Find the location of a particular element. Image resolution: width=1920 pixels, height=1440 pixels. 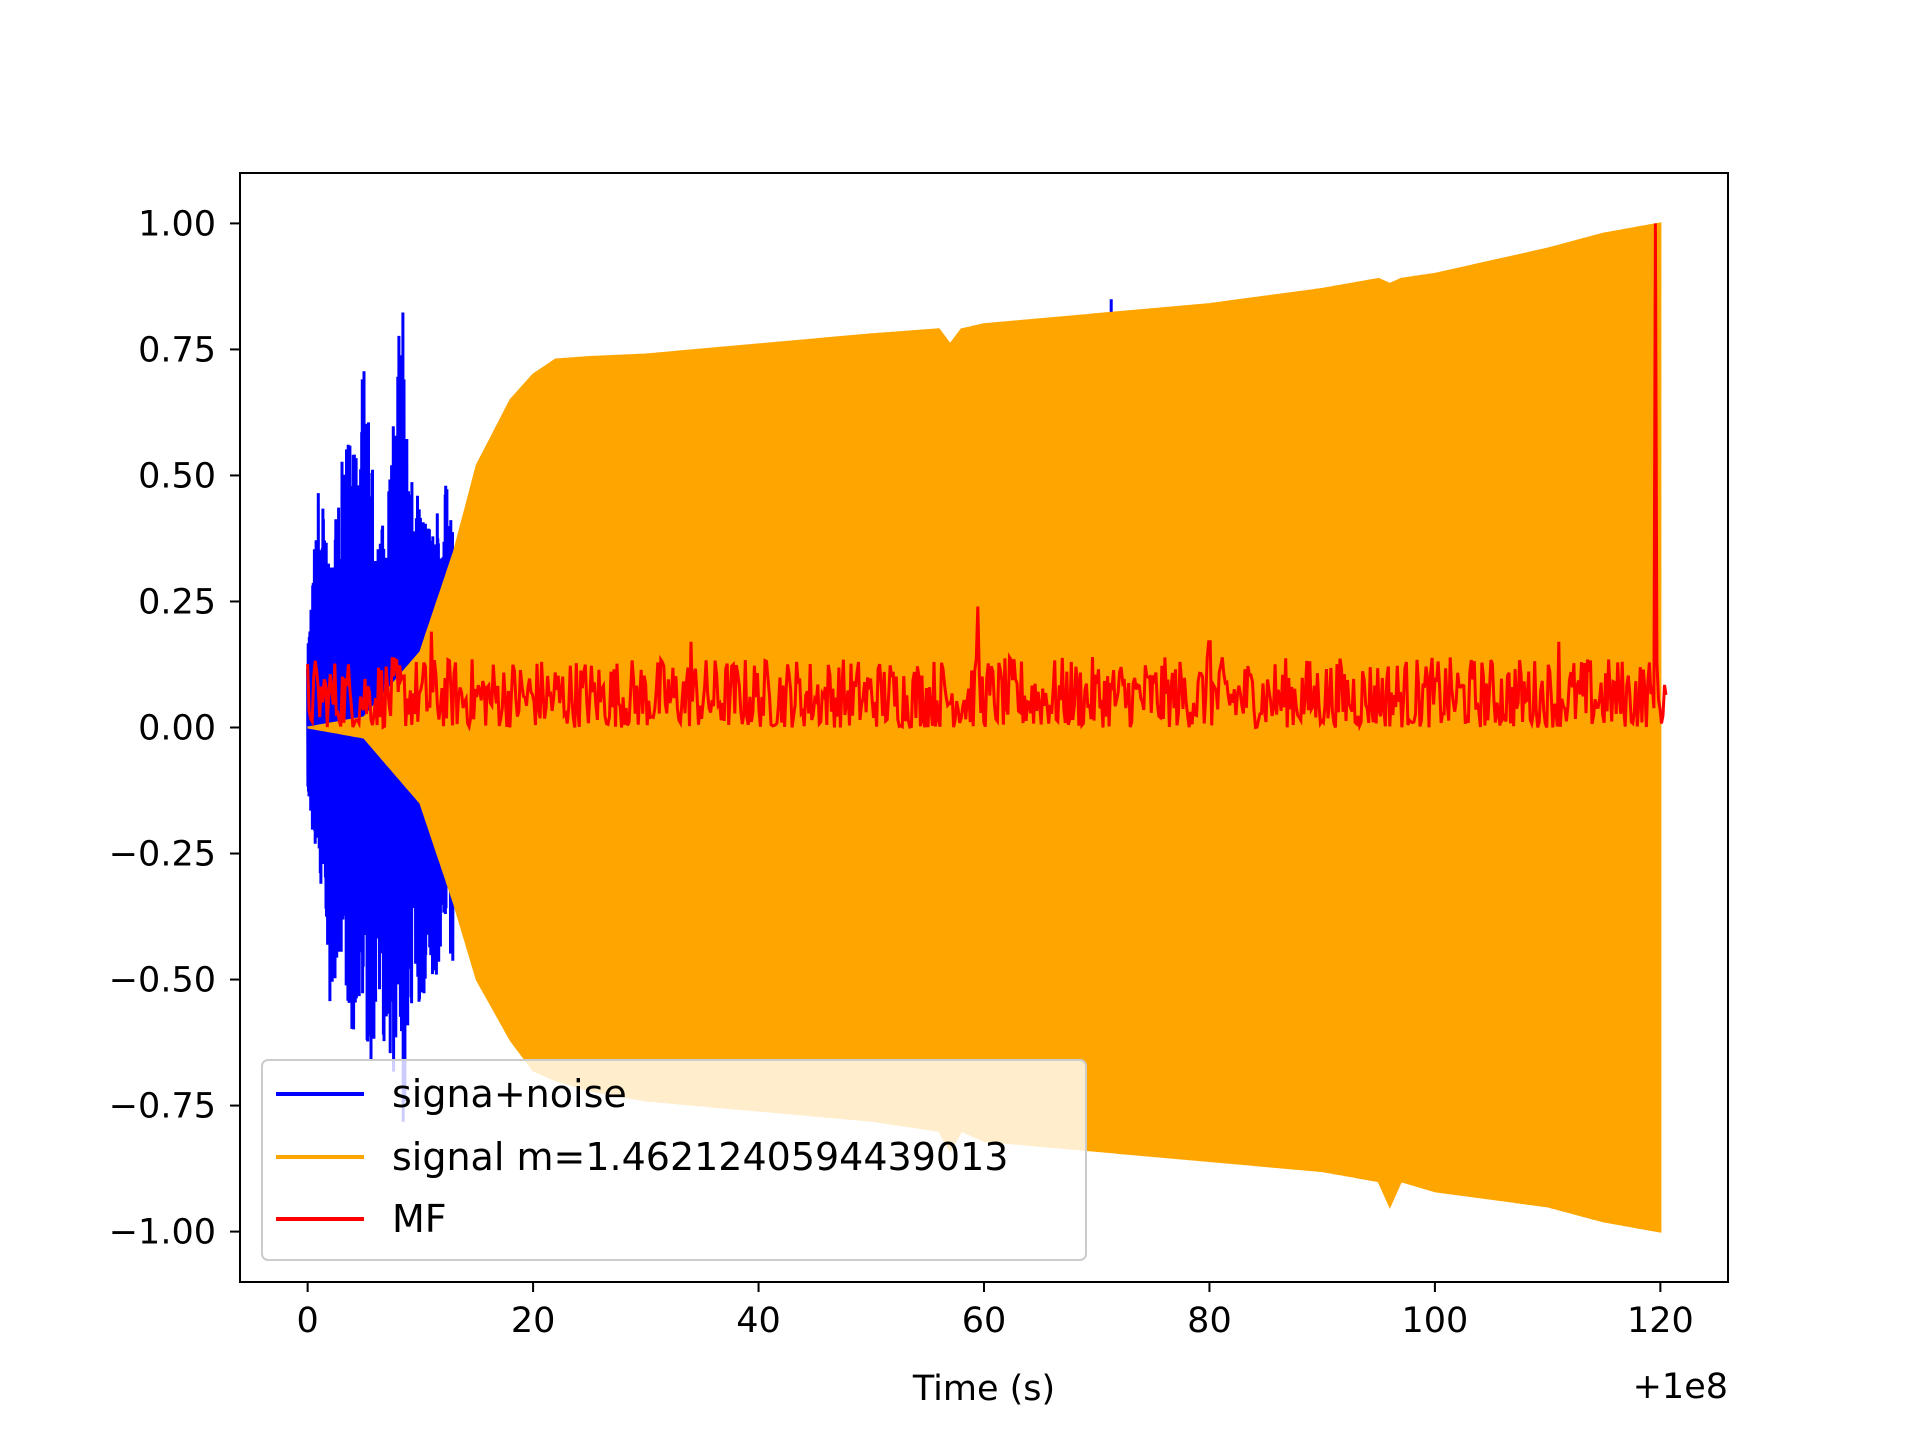

x-tick-label: 40 is located at coordinates (758, 1321).